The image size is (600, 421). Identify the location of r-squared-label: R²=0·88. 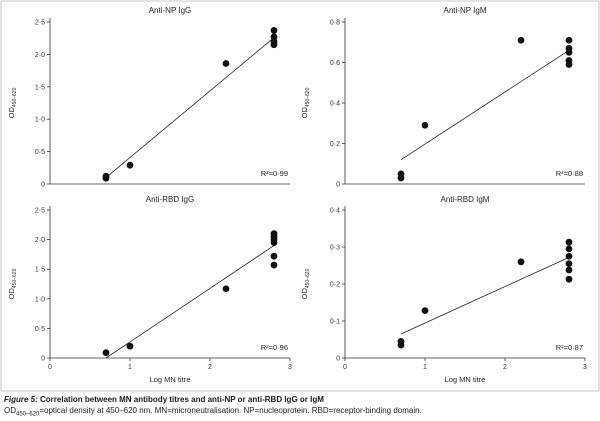
(569, 173).